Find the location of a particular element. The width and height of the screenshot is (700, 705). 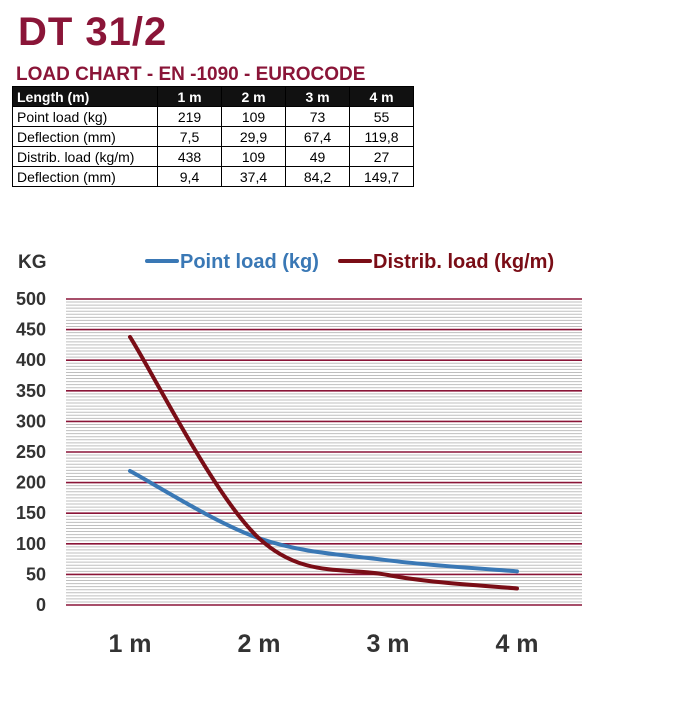

table-cell: 55 is located at coordinates (381, 116).